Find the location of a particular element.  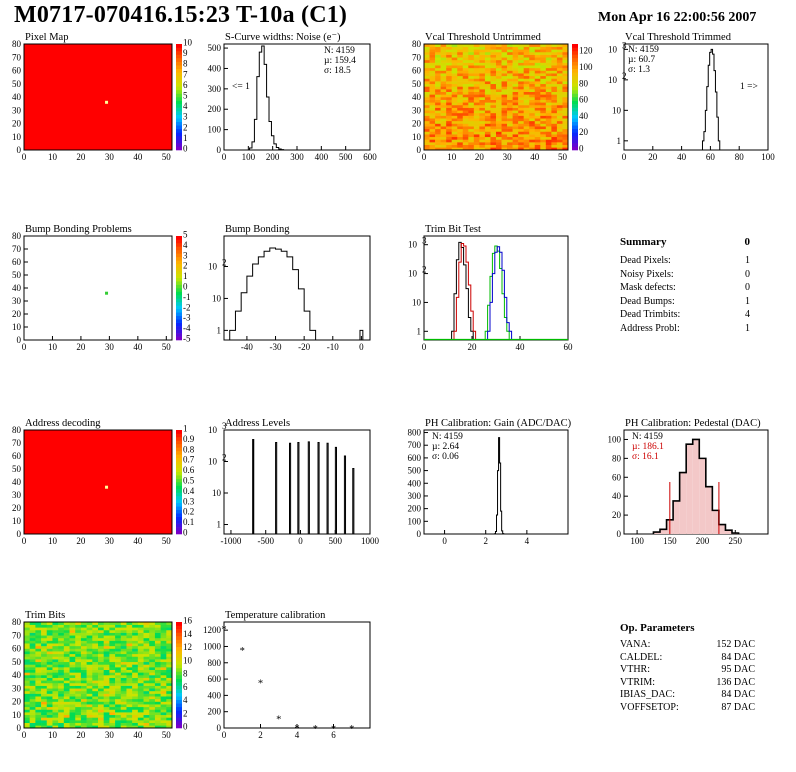

x-tick-label: 10 is located at coordinates (53, 347).